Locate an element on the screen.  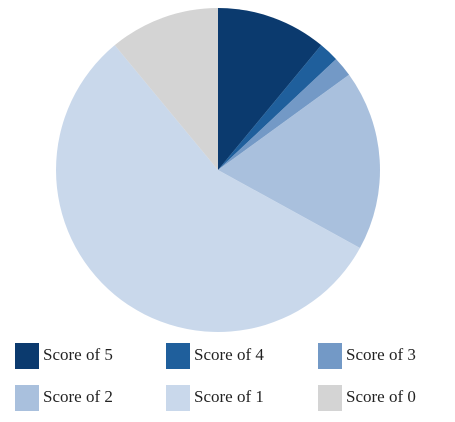
legend-label: Score of 2 is located at coordinates (78, 396).